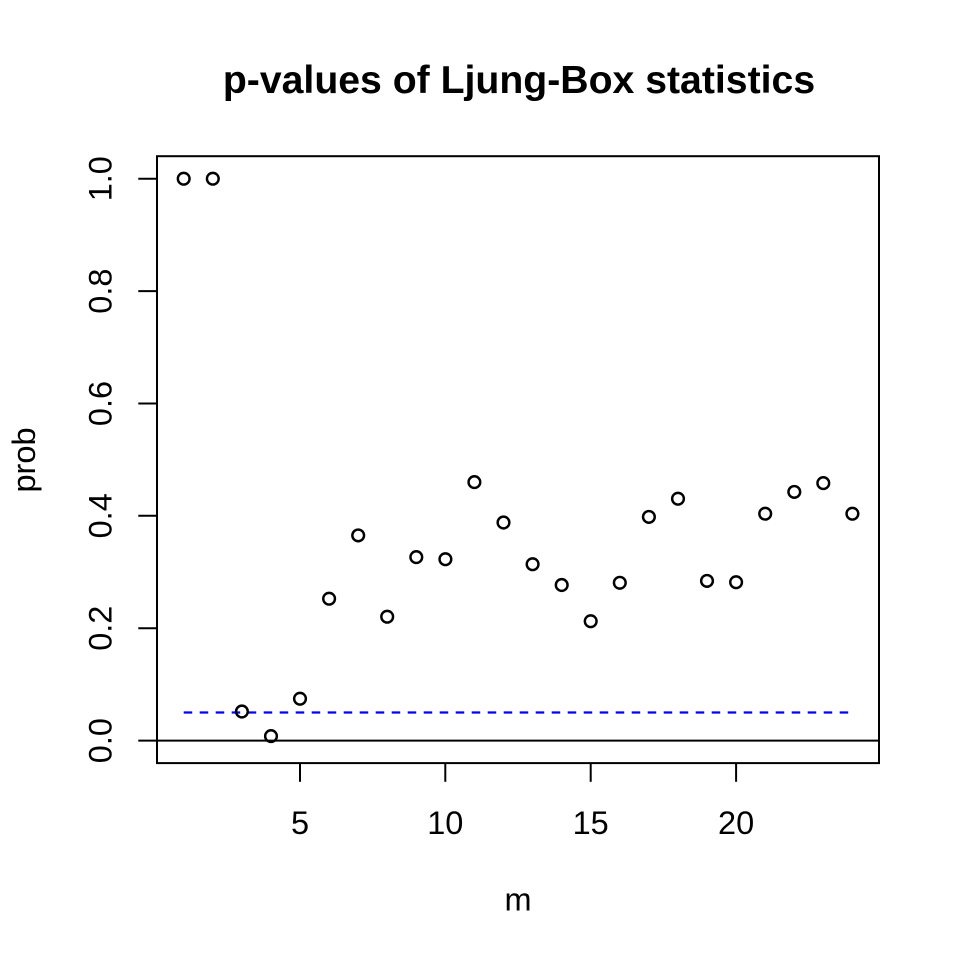 The width and height of the screenshot is (960, 960). Describe the element at coordinates (101, 178) in the screenshot. I see `svg-text: 1.0` at that location.